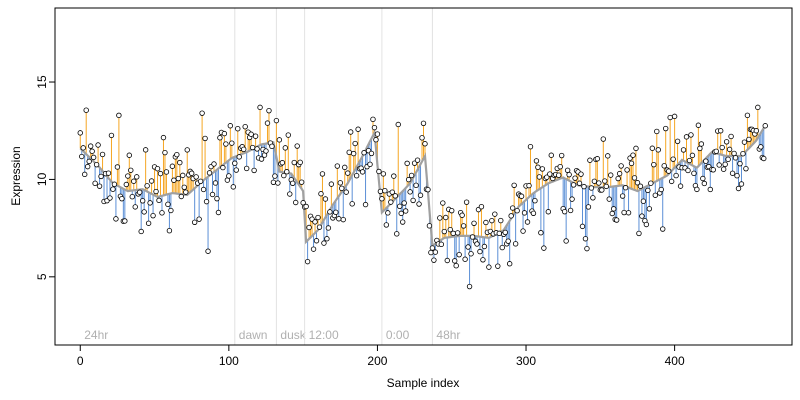  What do you see at coordinates (423, 383) in the screenshot?
I see `x-axis-label: Sample index` at bounding box center [423, 383].